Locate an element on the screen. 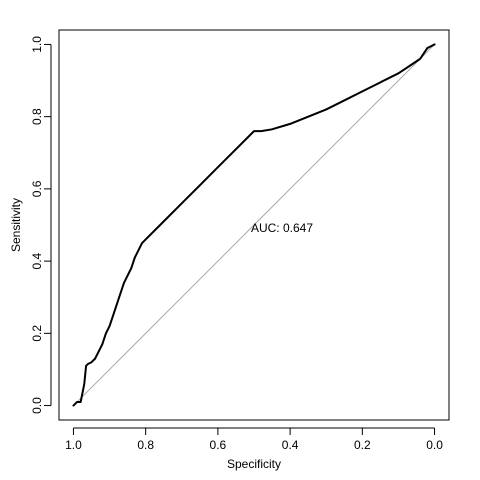 The width and height of the screenshot is (480, 480). x-tick-label: 1.0 is located at coordinates (73, 445).